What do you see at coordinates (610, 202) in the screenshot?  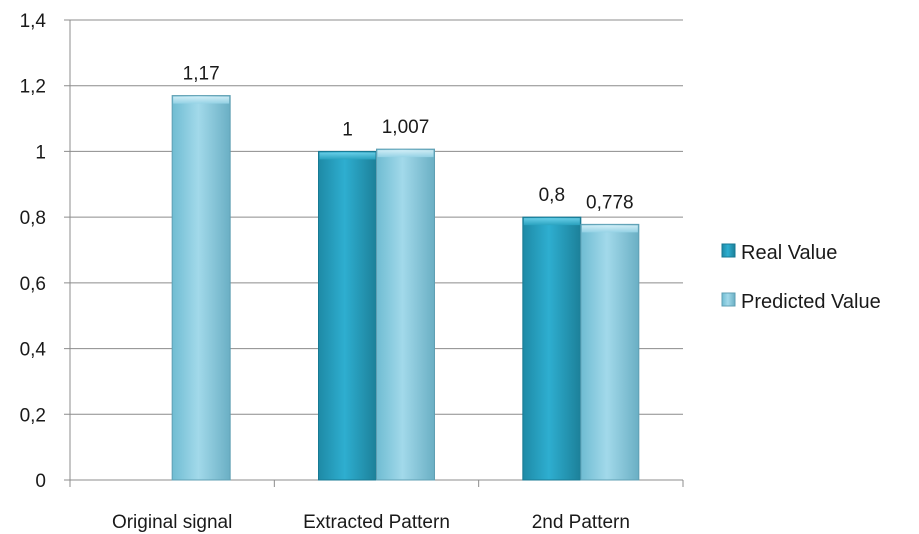 I see `data-label: 0,778` at bounding box center [610, 202].